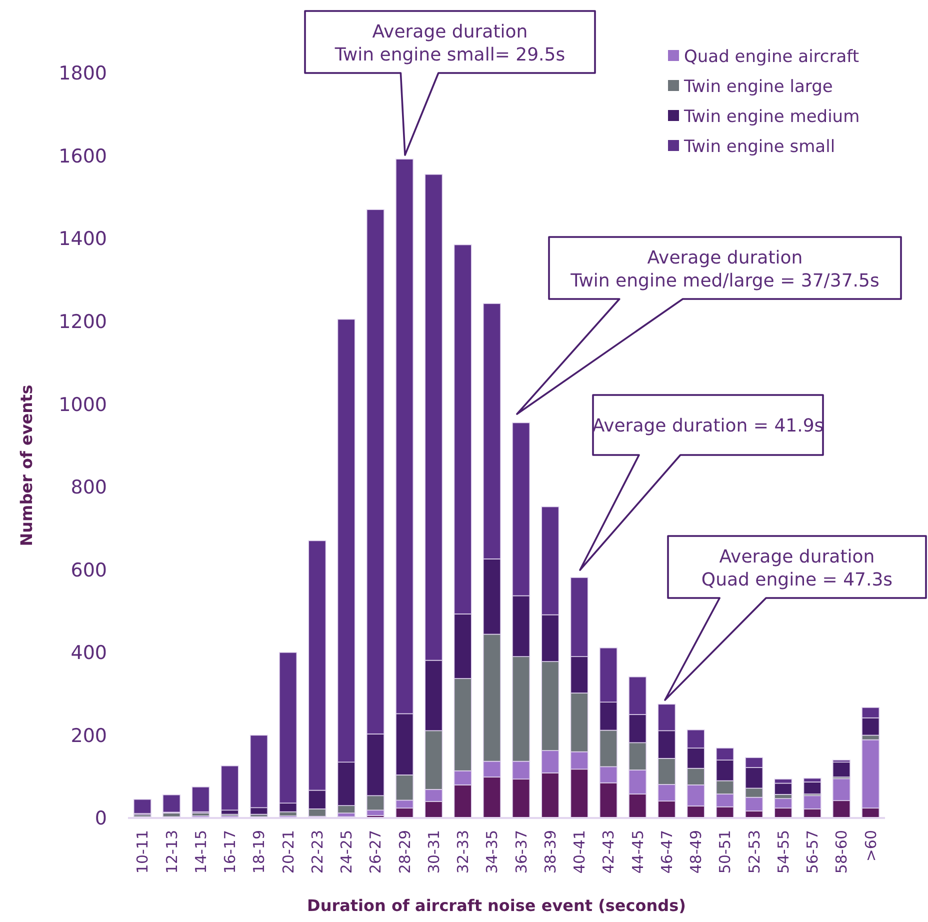  I want to click on x-tick-label: 52-53, so click(754, 852).